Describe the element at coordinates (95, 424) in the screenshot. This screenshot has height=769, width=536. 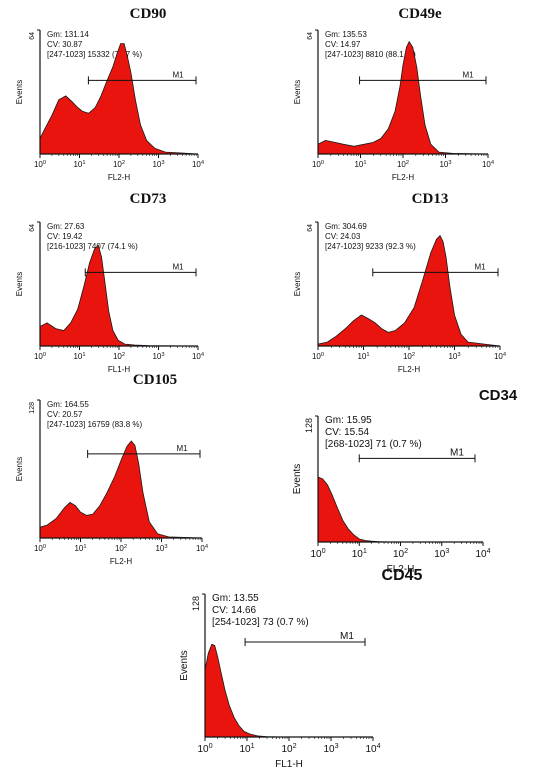
I see `stats-line: [247-1023] 16759 (83.8 %)` at that location.